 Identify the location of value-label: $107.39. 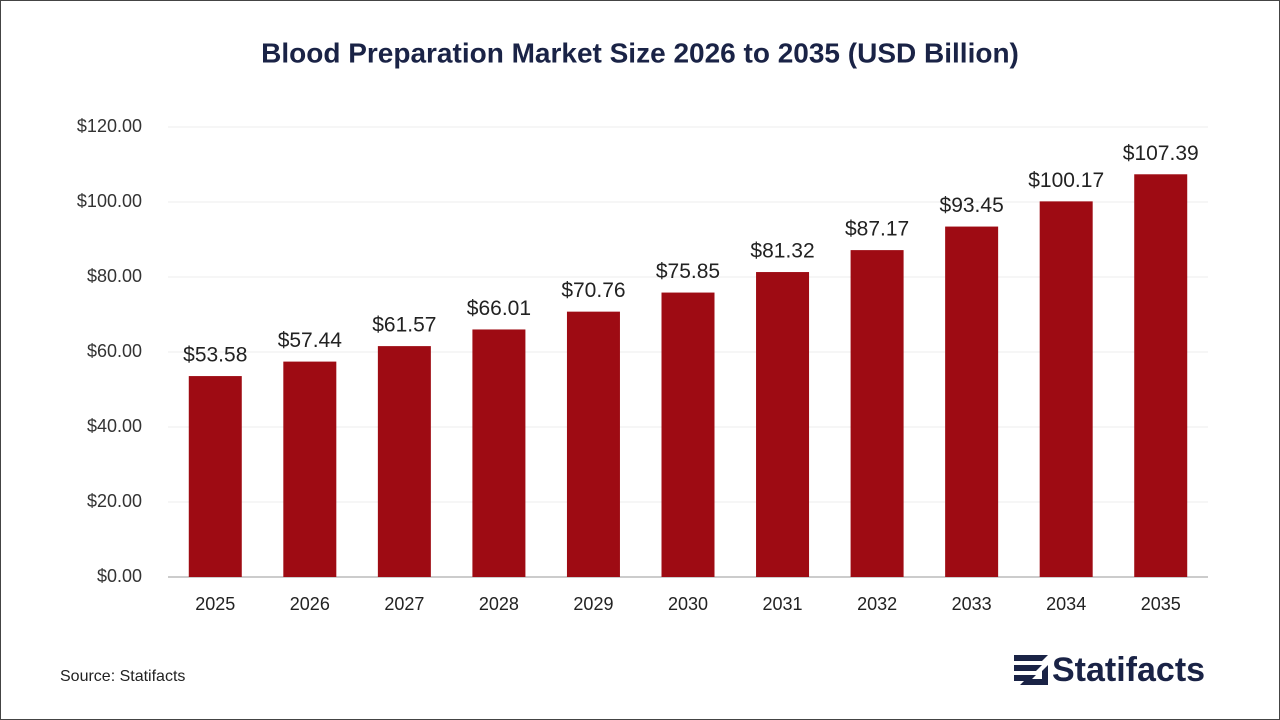
(1161, 153).